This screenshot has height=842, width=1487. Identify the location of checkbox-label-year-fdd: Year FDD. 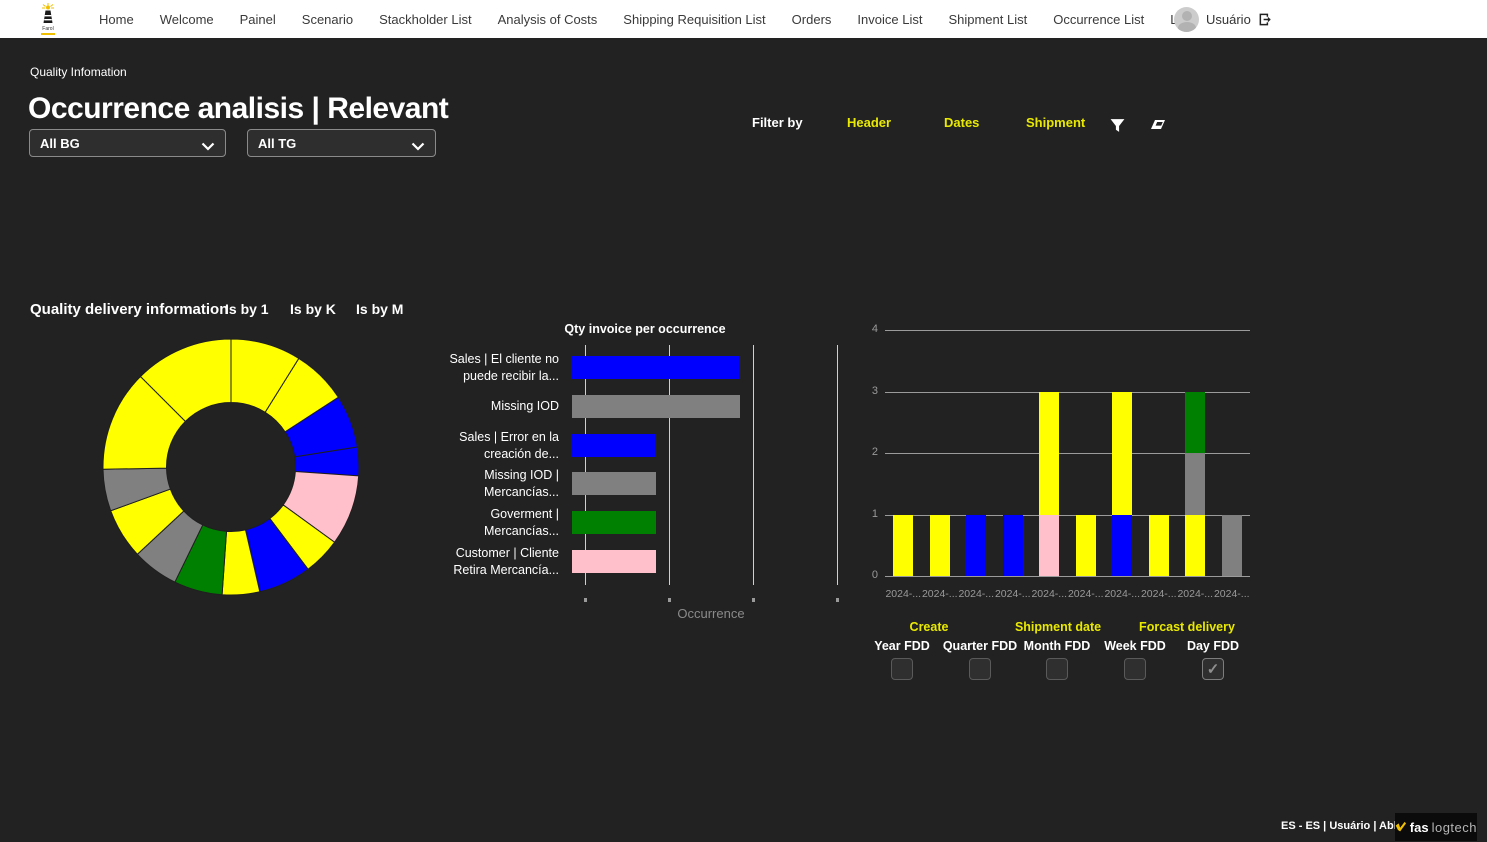
(902, 646).